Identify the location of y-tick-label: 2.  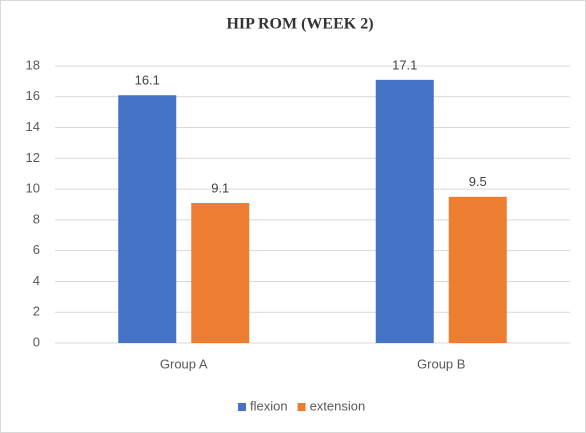
(36, 311).